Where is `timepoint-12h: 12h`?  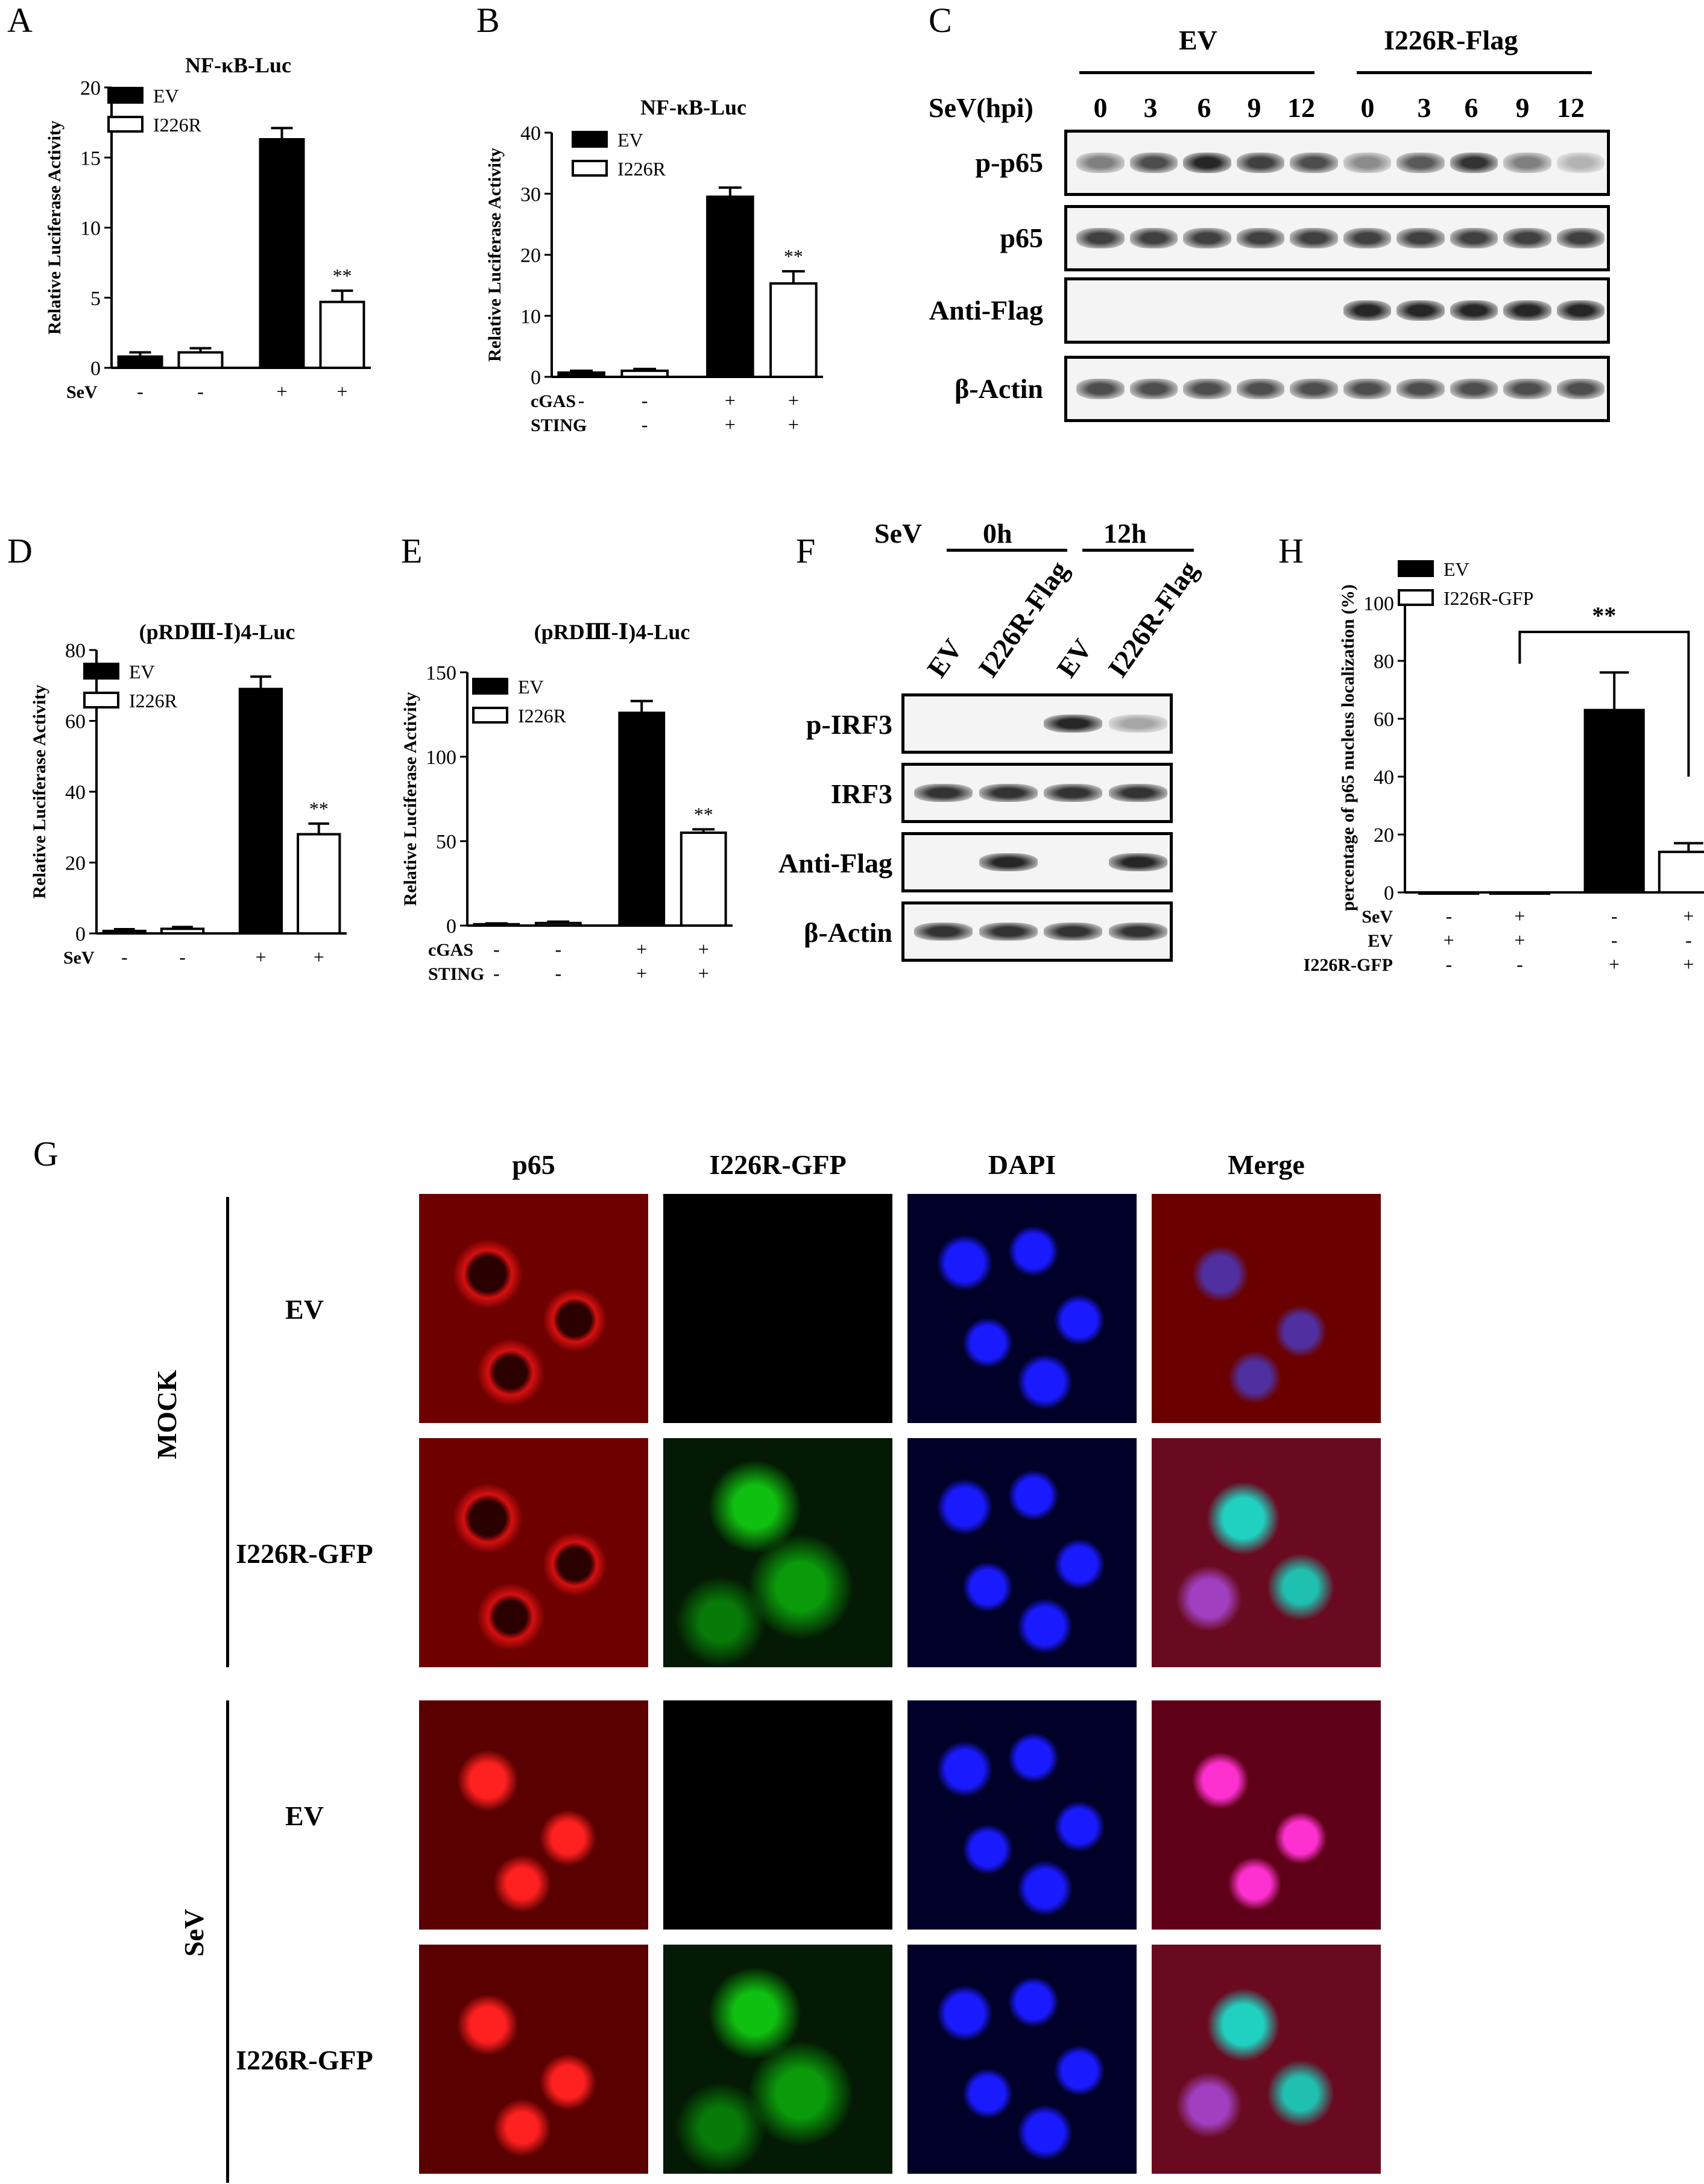
timepoint-12h: 12h is located at coordinates (1125, 534).